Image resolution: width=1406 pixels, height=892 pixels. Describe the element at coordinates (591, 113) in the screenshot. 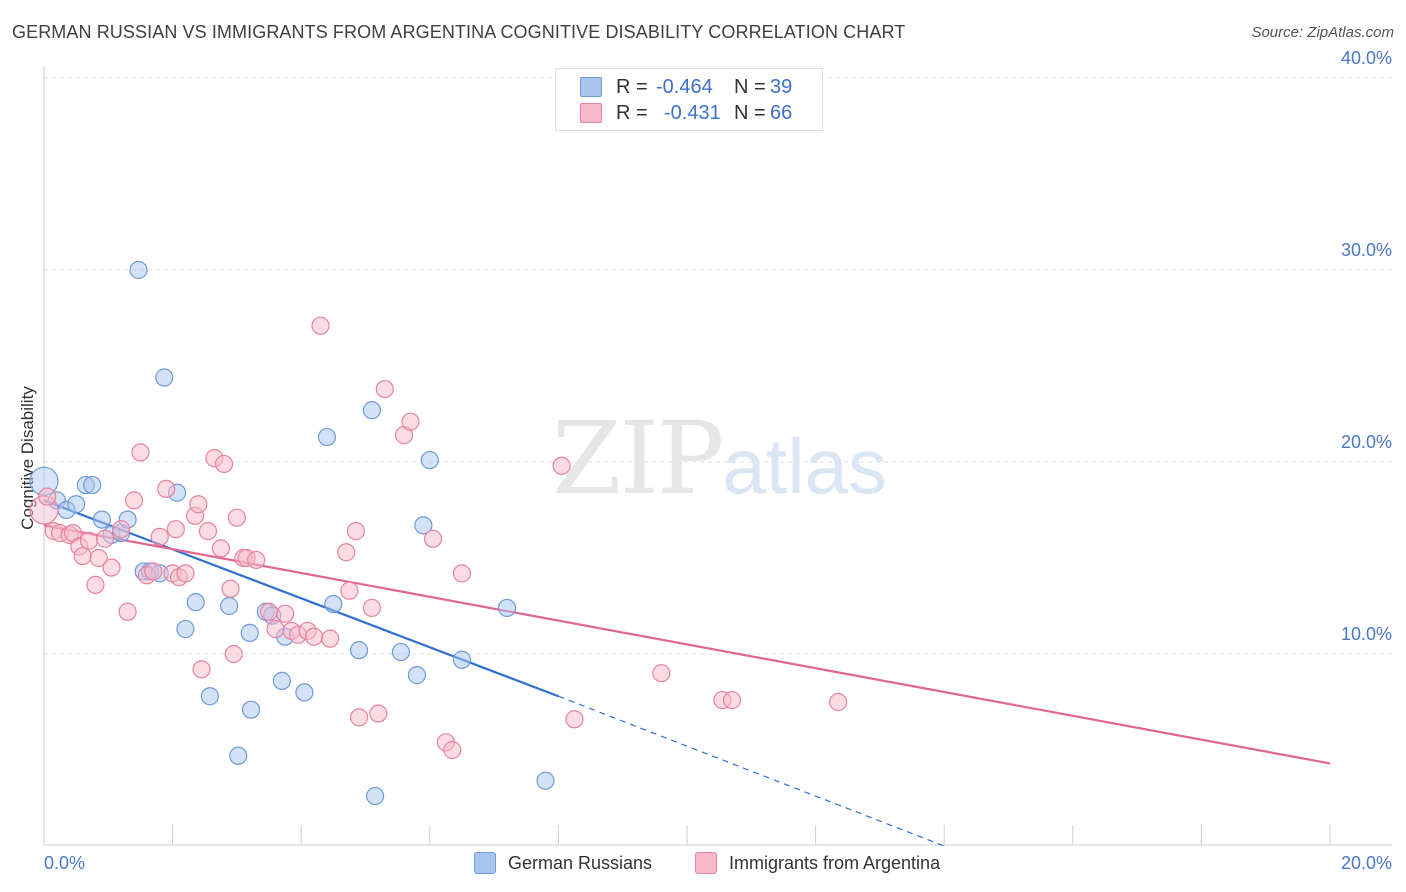

I see `legend-swatch-pink` at that location.